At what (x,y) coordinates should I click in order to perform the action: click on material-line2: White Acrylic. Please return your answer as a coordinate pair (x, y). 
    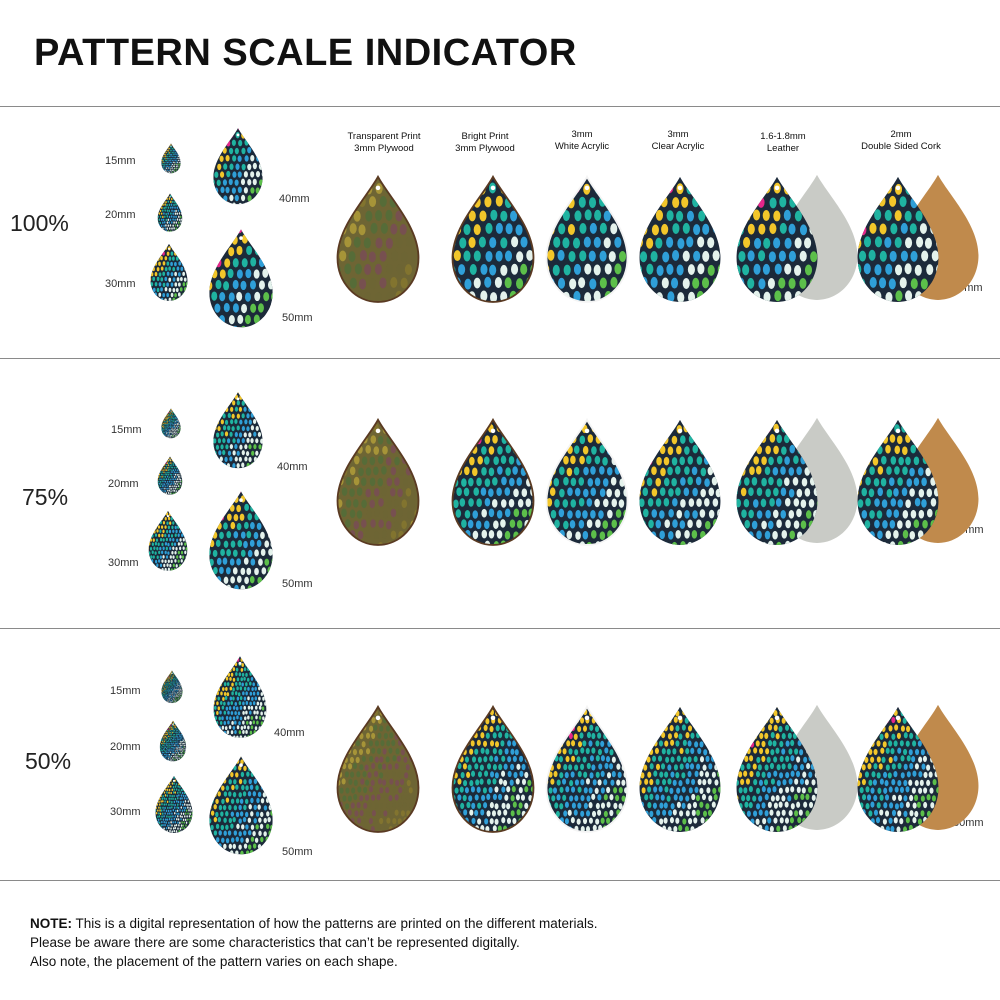
    Looking at the image, I should click on (582, 146).